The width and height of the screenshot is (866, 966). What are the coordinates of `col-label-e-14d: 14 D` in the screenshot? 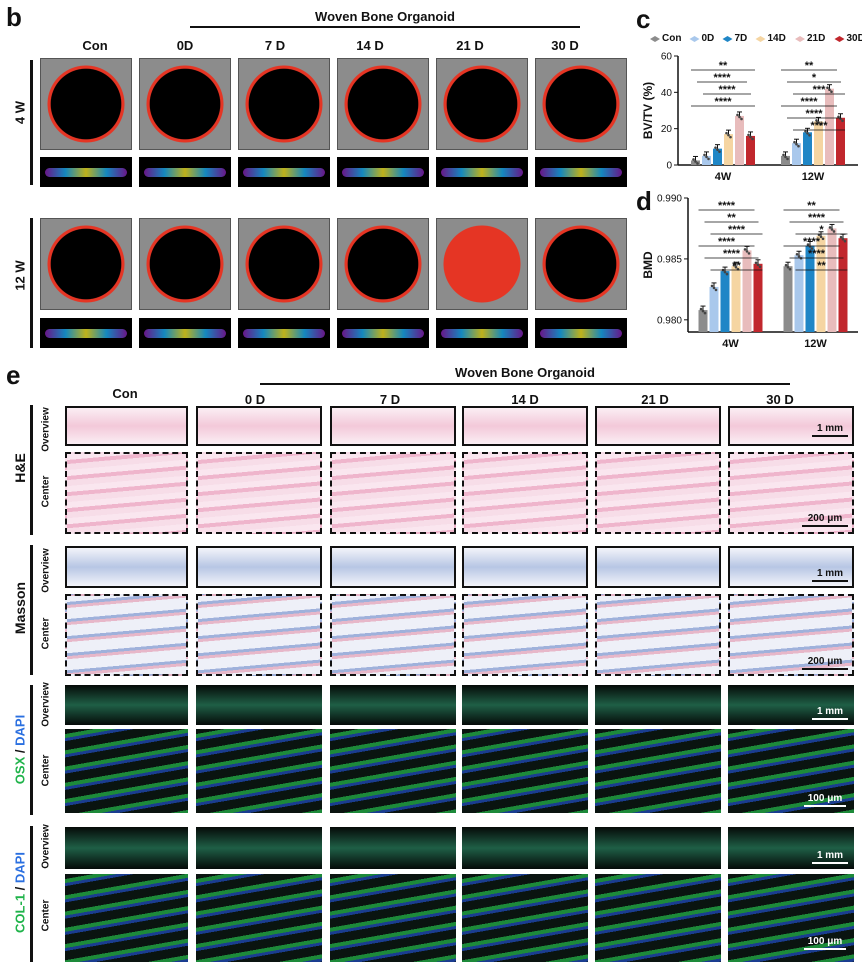 It's located at (525, 399).